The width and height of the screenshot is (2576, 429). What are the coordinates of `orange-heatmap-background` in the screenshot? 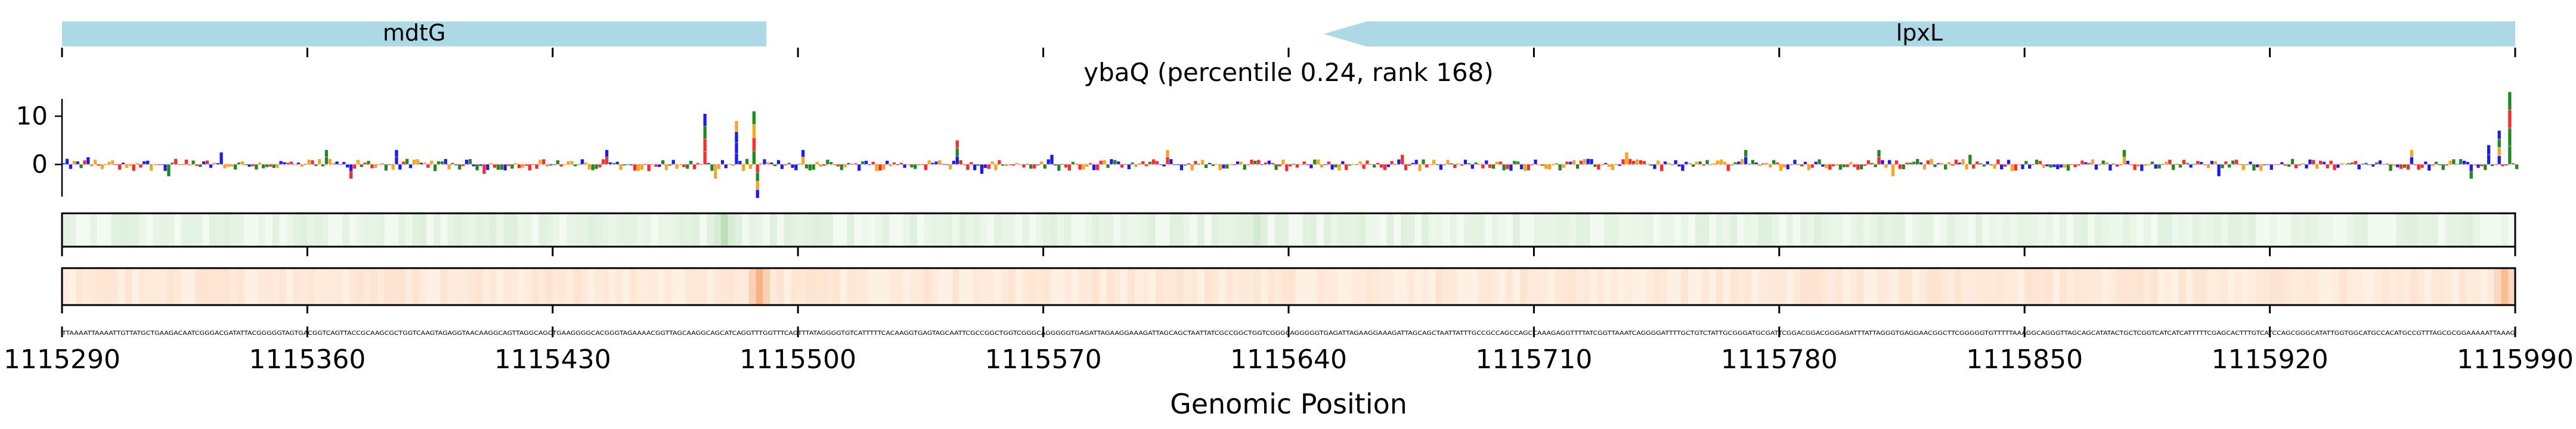 It's located at (1289, 286).